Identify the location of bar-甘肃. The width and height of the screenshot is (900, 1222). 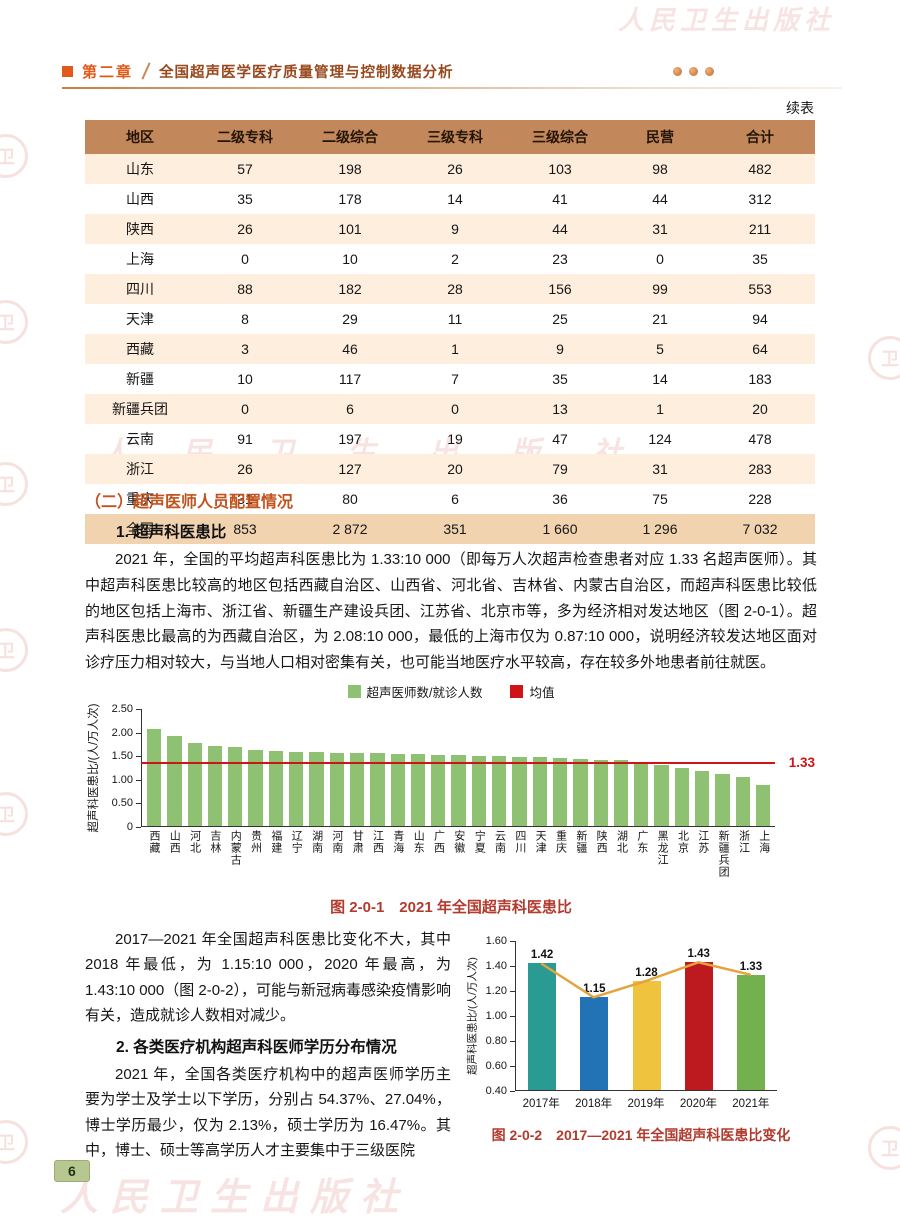
(357, 789).